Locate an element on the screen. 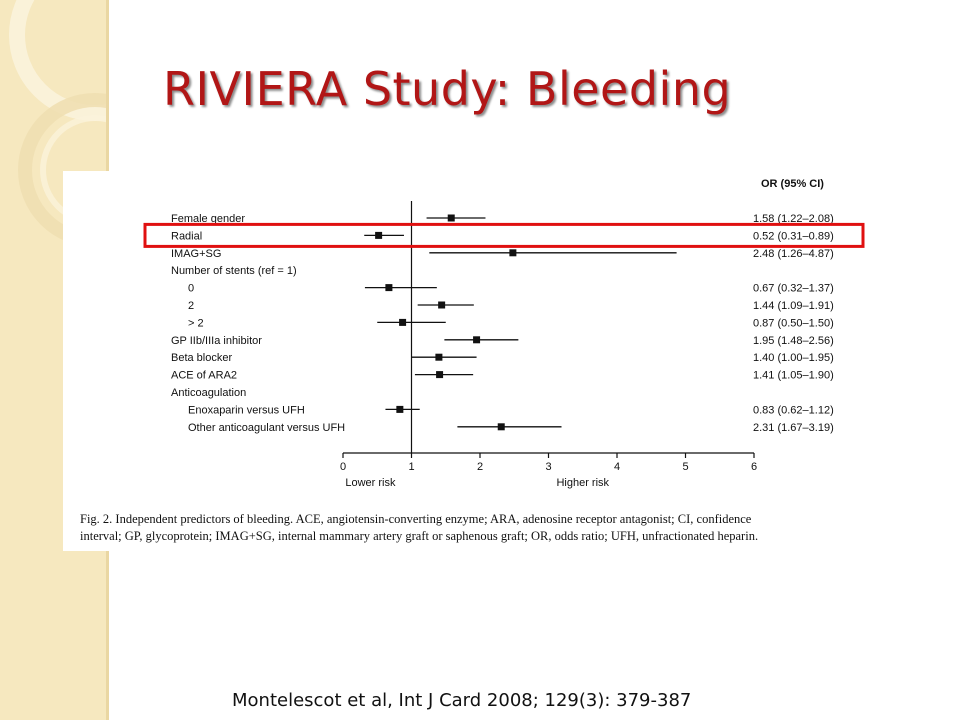  x-label-higher: Higher risk is located at coordinates (582, 483).